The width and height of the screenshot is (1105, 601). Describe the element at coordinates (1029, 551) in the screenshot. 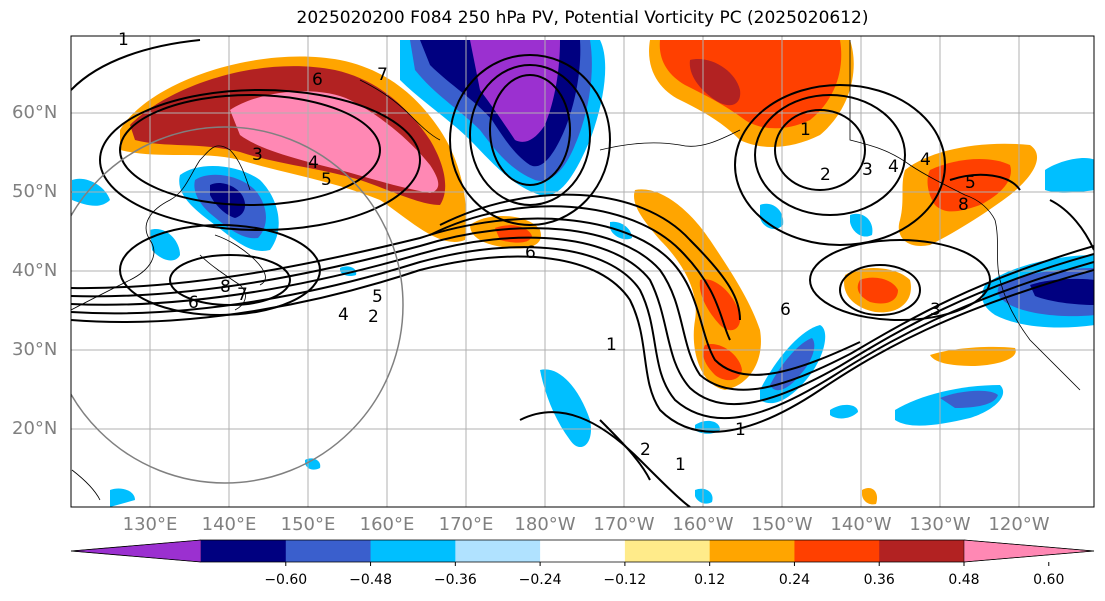

I see `colorbar-extend-high` at that location.